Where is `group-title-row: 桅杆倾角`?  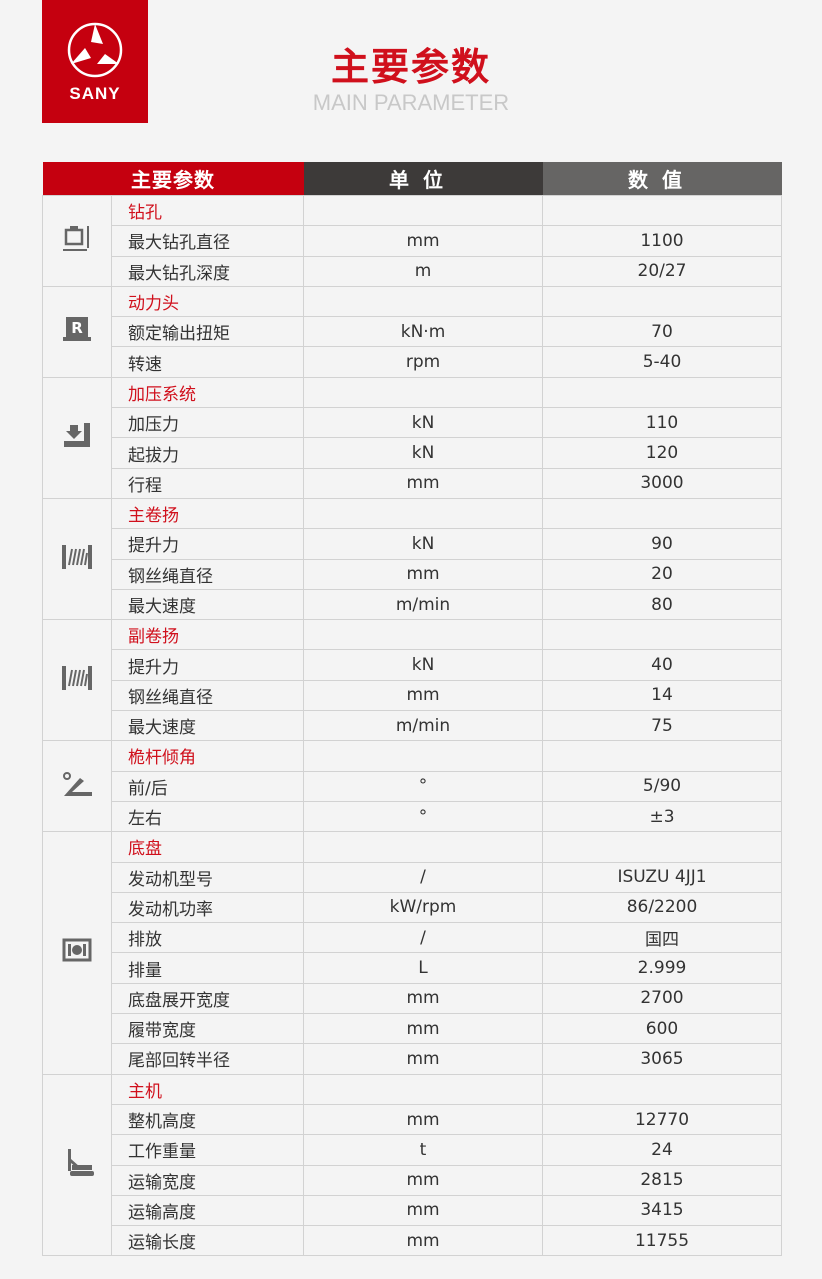 group-title-row: 桅杆倾角 is located at coordinates (412, 786).